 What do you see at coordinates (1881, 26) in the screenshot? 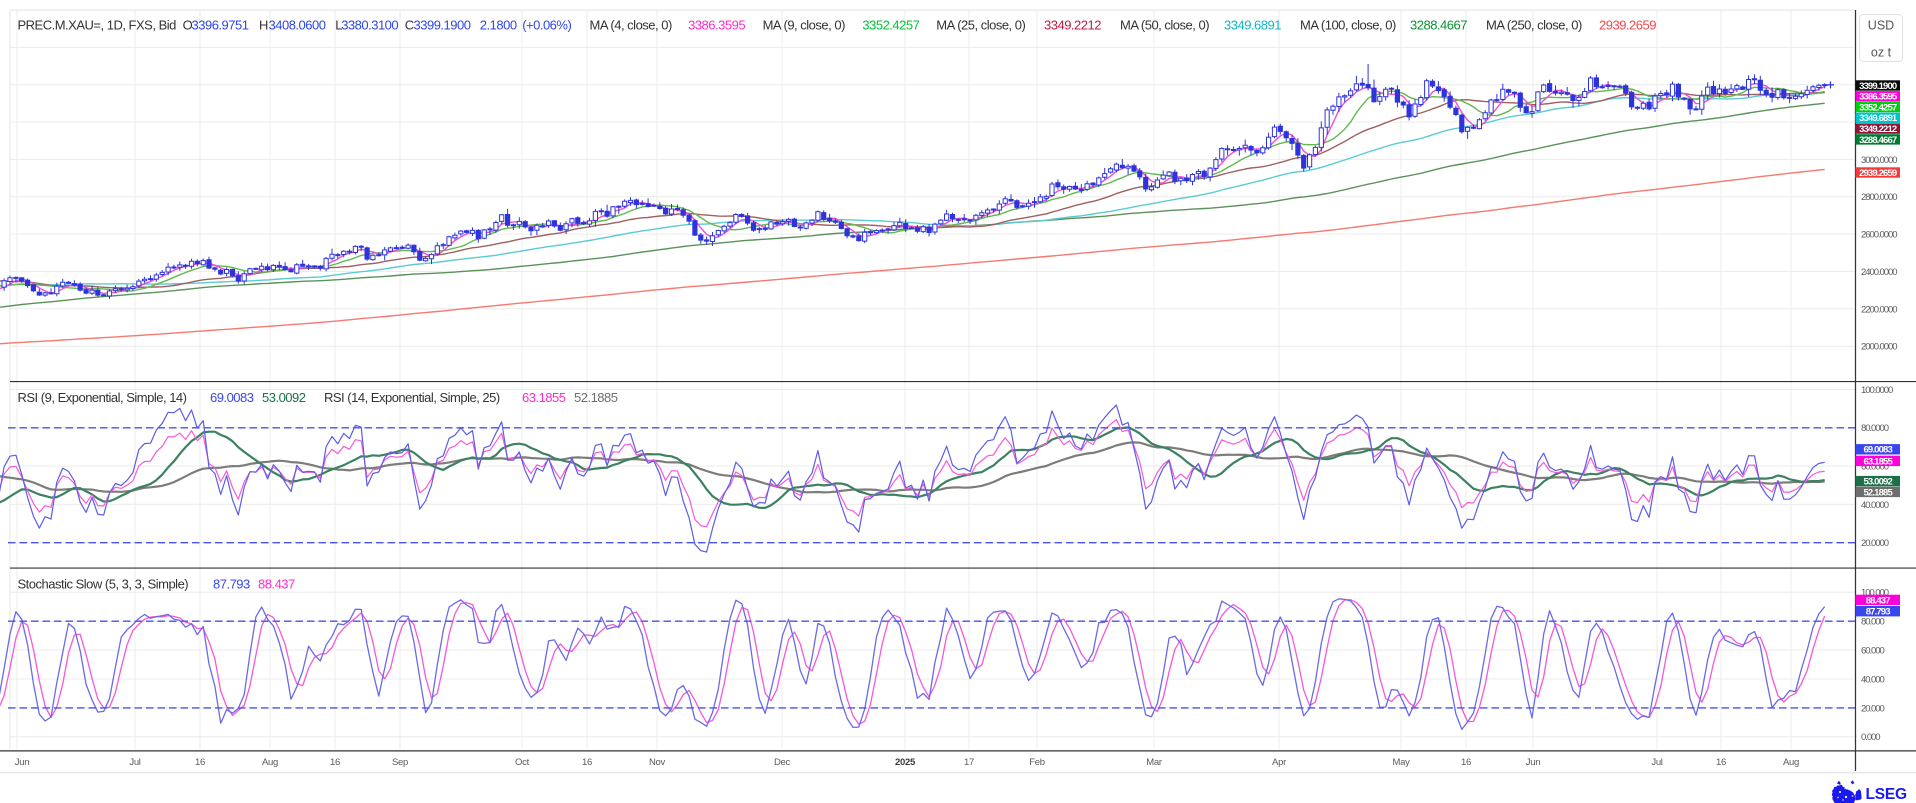
I see `svg-text: USD` at bounding box center [1881, 26].